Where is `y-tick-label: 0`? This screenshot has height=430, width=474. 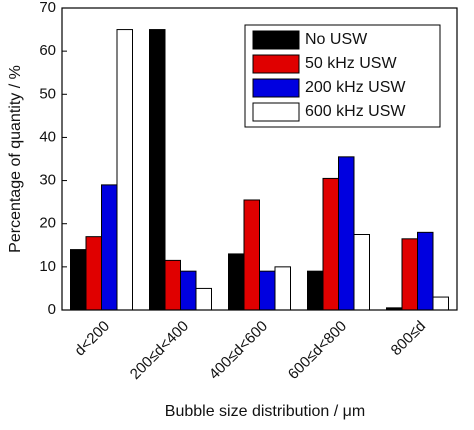 y-tick-label: 0 is located at coordinates (52, 309).